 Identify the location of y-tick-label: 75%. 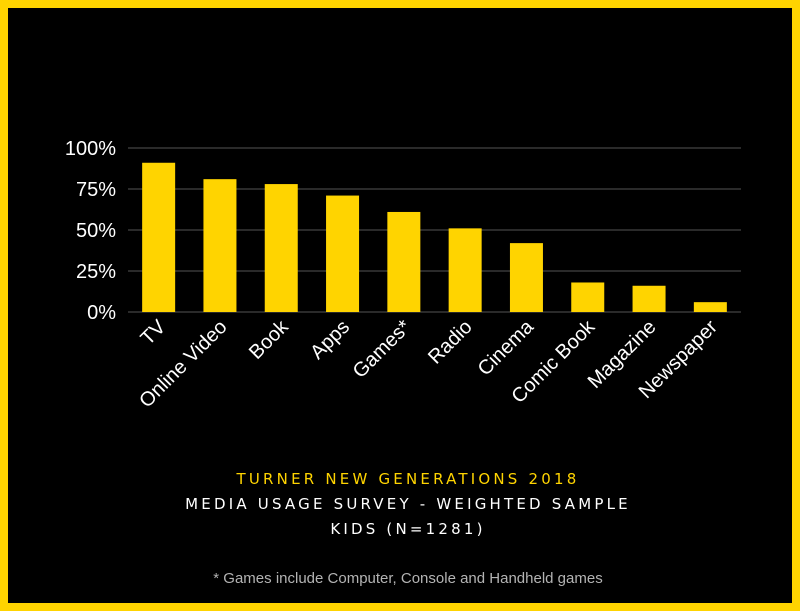
(96, 190).